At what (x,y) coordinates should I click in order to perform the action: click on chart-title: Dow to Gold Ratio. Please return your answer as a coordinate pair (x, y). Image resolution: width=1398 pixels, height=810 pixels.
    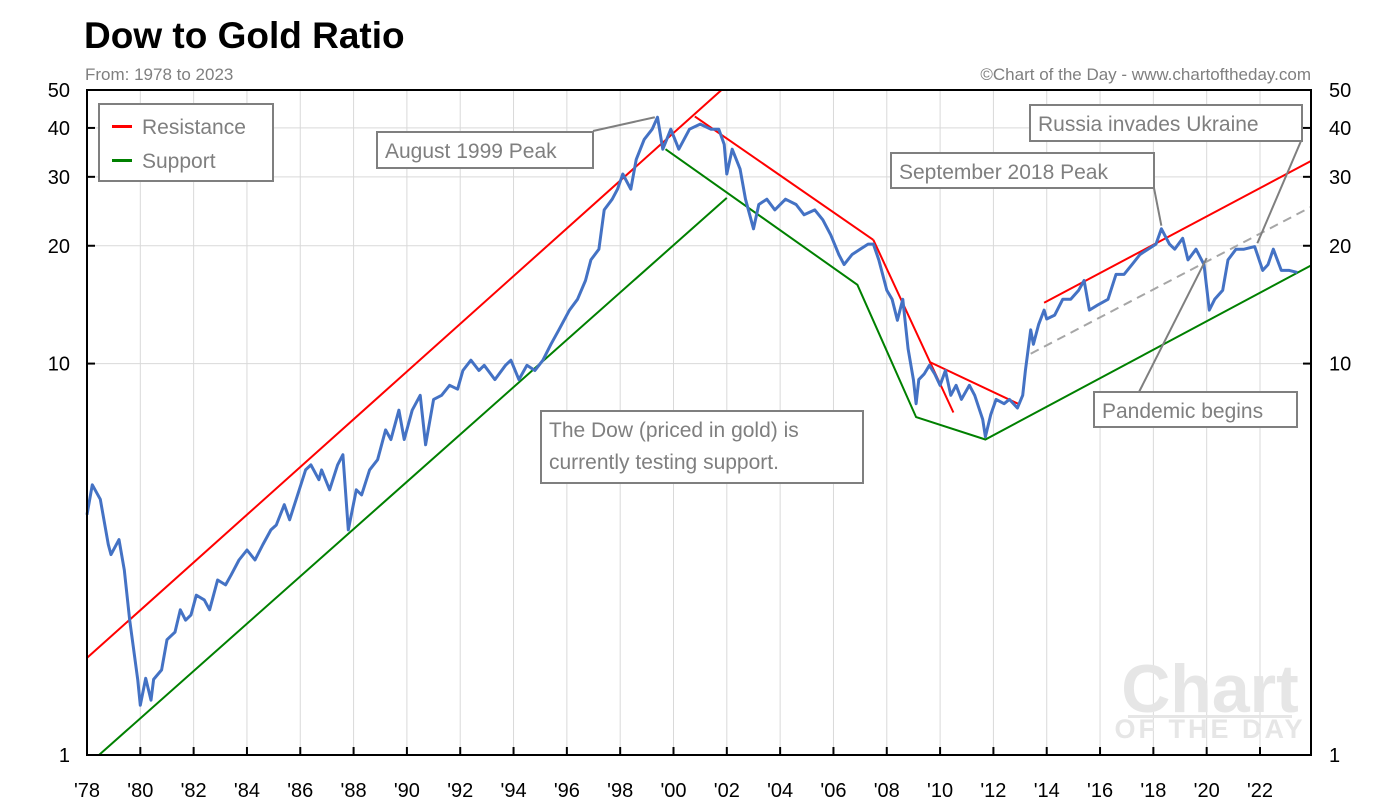
    Looking at the image, I should click on (244, 35).